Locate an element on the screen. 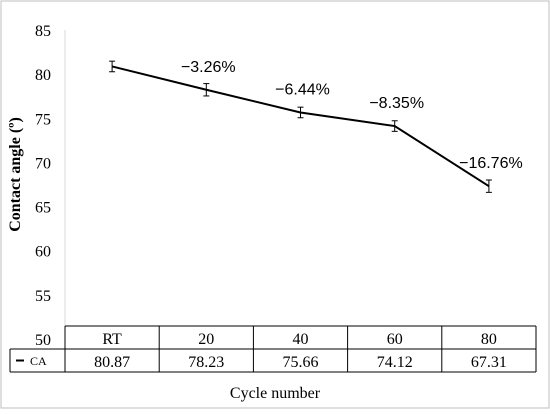 This screenshot has height=414, width=550. y-tick-label: 50 is located at coordinates (43, 340).